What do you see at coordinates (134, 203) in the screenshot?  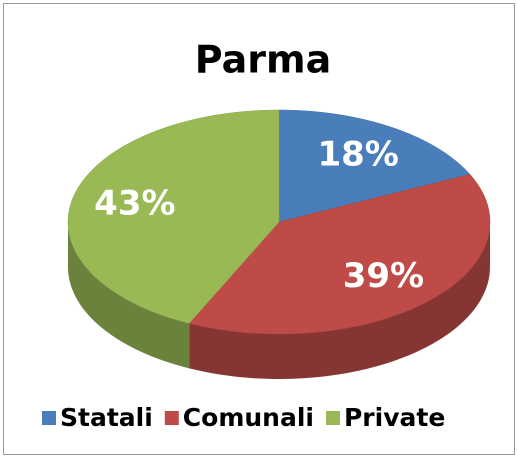 I see `data-label: 43%` at bounding box center [134, 203].